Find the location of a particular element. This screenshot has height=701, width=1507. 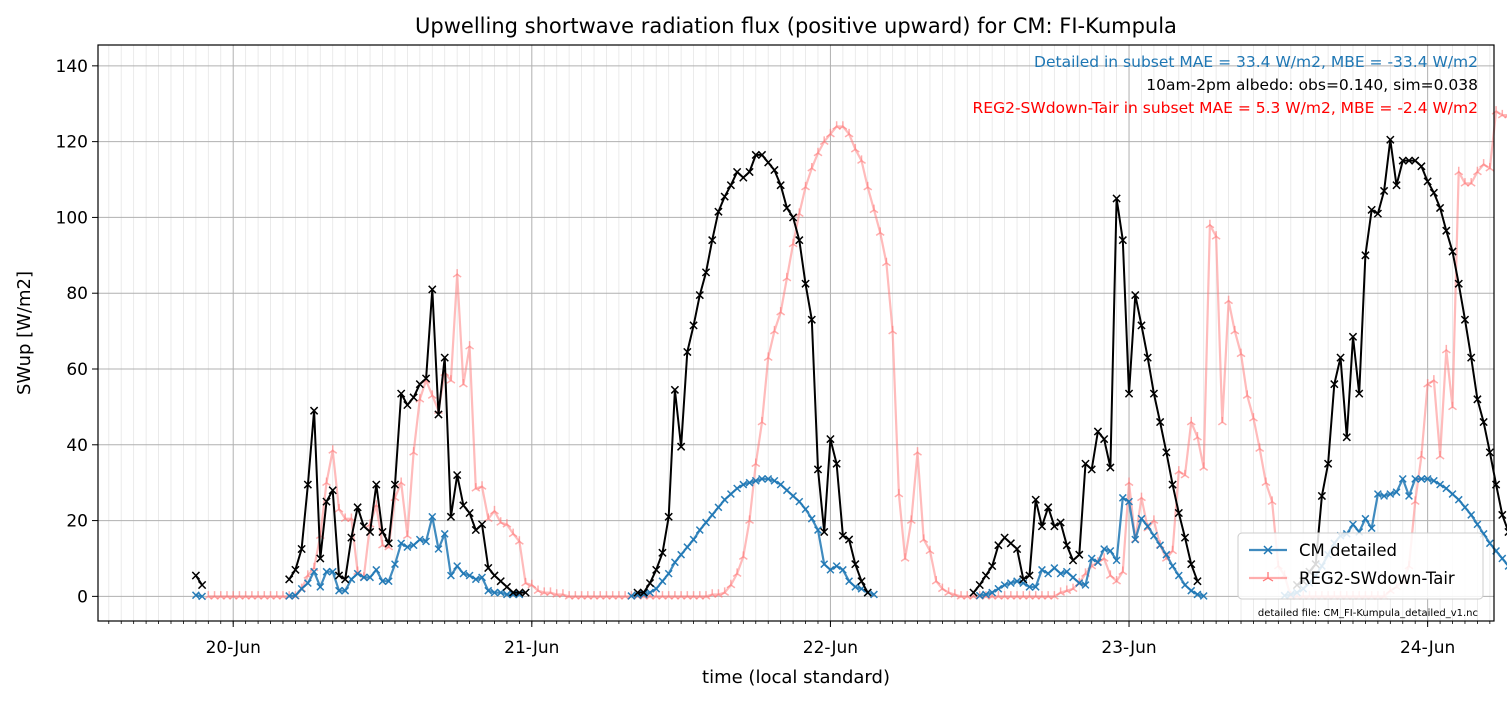

x-axis-label: time (local standard) is located at coordinates (796, 677).